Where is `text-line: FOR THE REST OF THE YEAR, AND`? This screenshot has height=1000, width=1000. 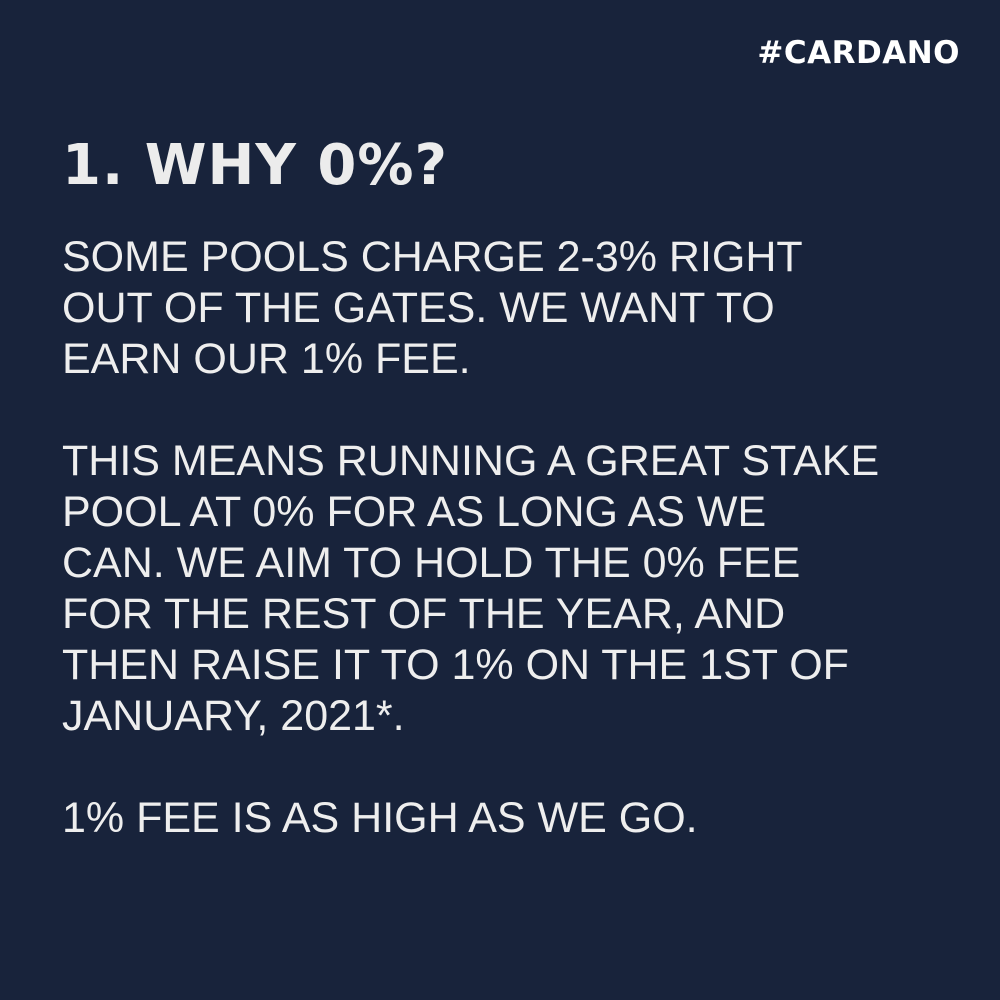 text-line: FOR THE REST OF THE YEAR, AND is located at coordinates (424, 614).